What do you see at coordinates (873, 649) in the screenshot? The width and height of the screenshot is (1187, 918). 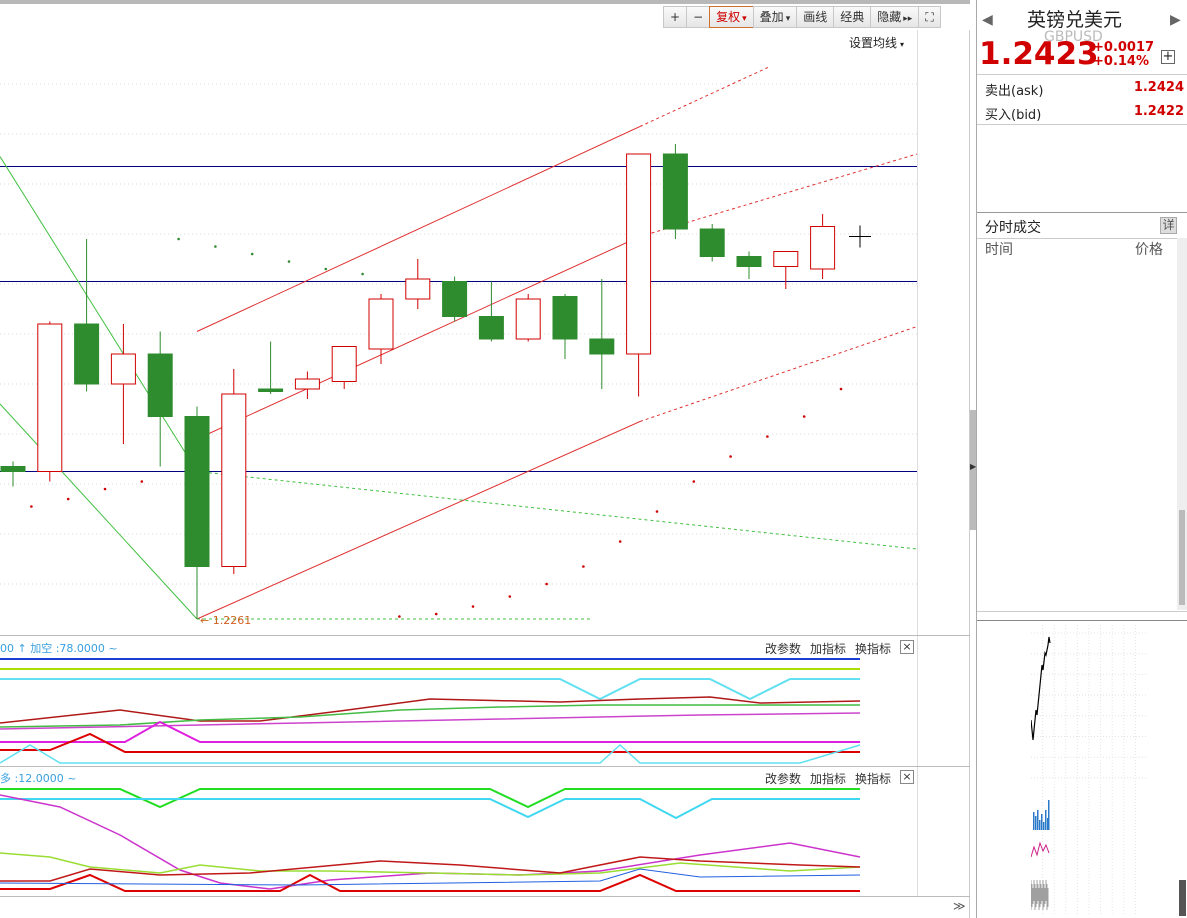 I see `indicator1-switch-button: 换指标` at bounding box center [873, 649].